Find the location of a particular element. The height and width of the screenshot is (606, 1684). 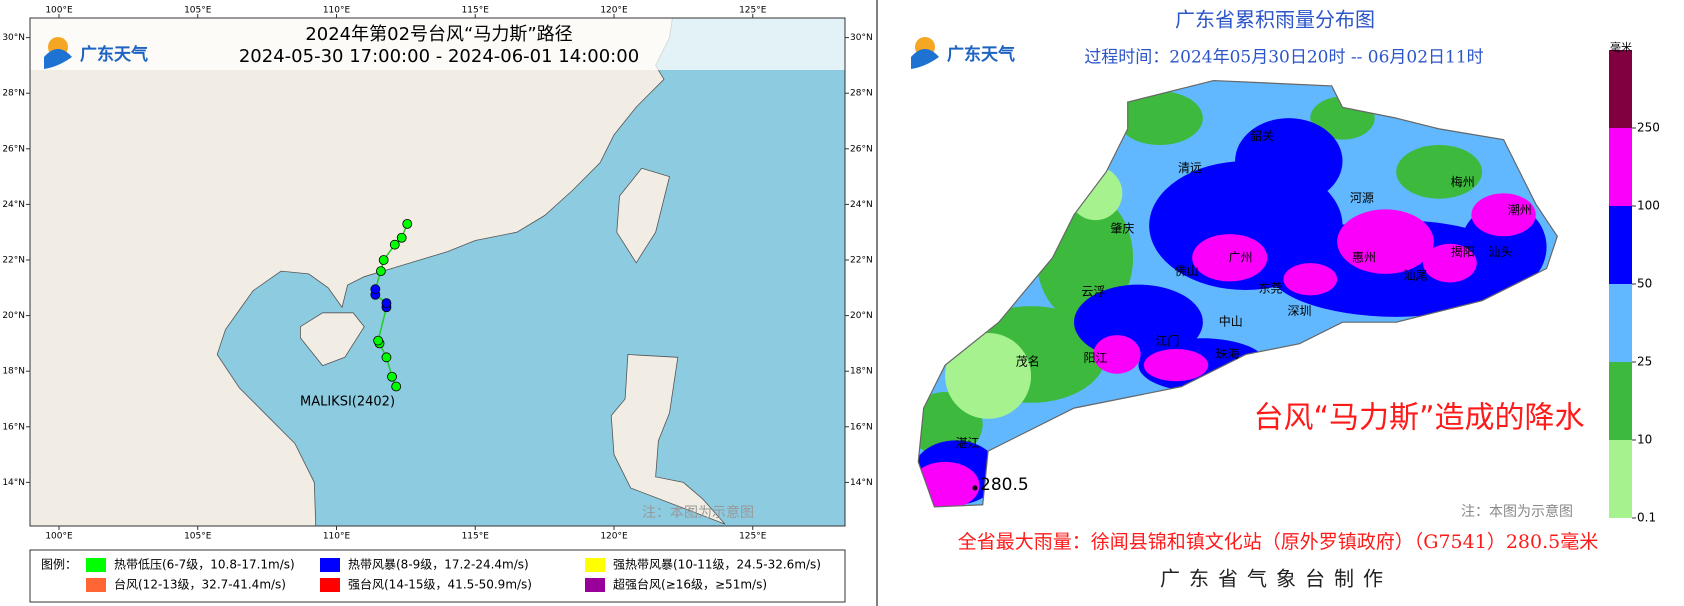

city-label: 湛江 is located at coordinates (968, 443).